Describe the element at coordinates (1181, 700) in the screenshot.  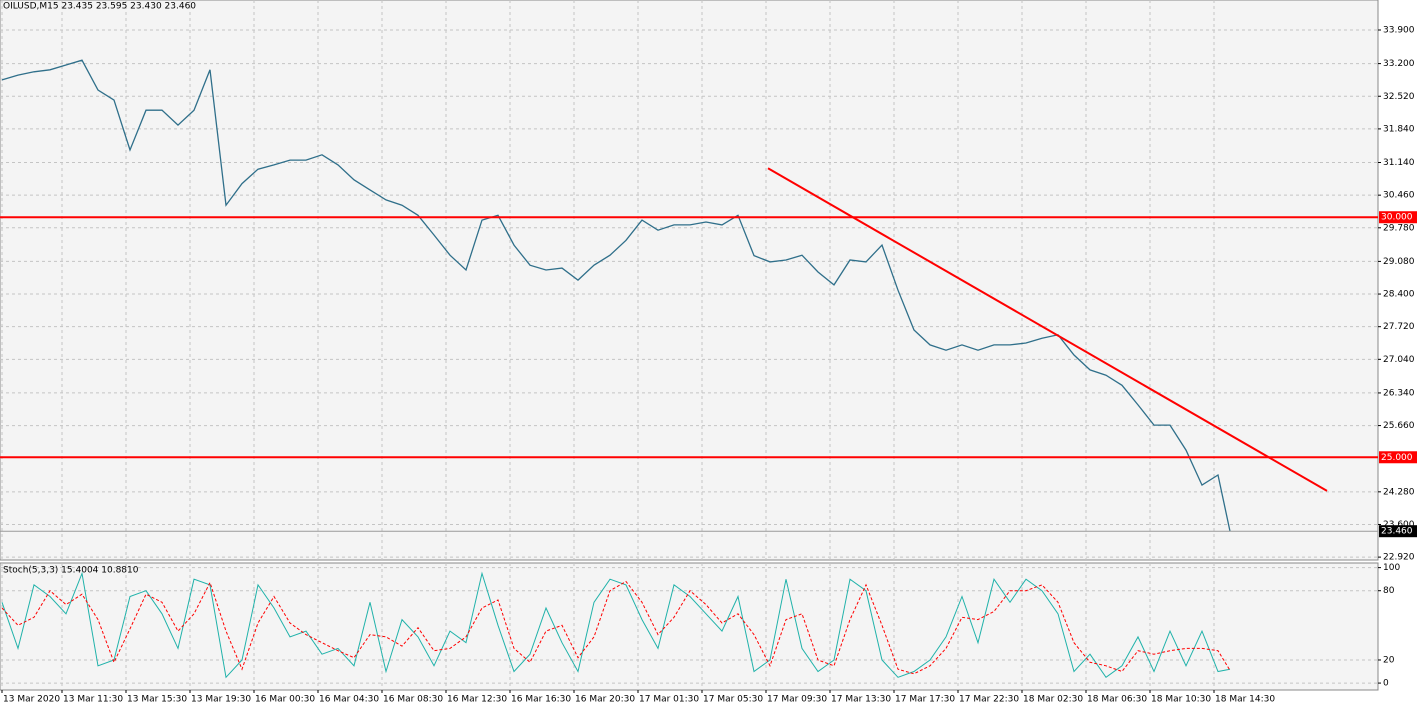
I see `x-tick-label: 18 Mar 10:30` at that location.